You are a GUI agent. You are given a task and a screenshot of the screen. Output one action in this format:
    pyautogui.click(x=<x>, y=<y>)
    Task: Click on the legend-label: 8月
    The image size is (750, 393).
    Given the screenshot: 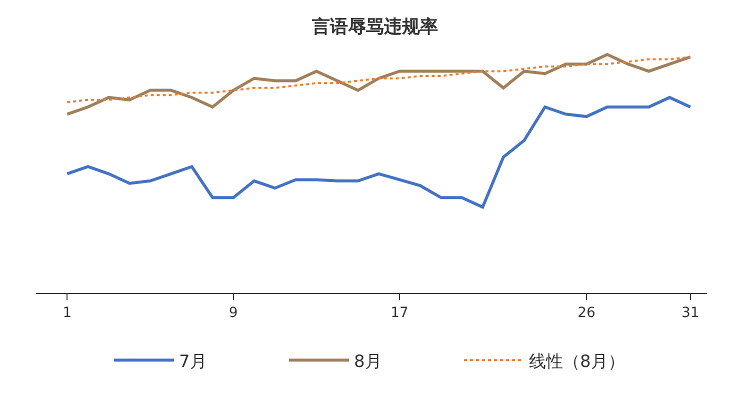 What is the action you would take?
    pyautogui.click(x=368, y=362)
    